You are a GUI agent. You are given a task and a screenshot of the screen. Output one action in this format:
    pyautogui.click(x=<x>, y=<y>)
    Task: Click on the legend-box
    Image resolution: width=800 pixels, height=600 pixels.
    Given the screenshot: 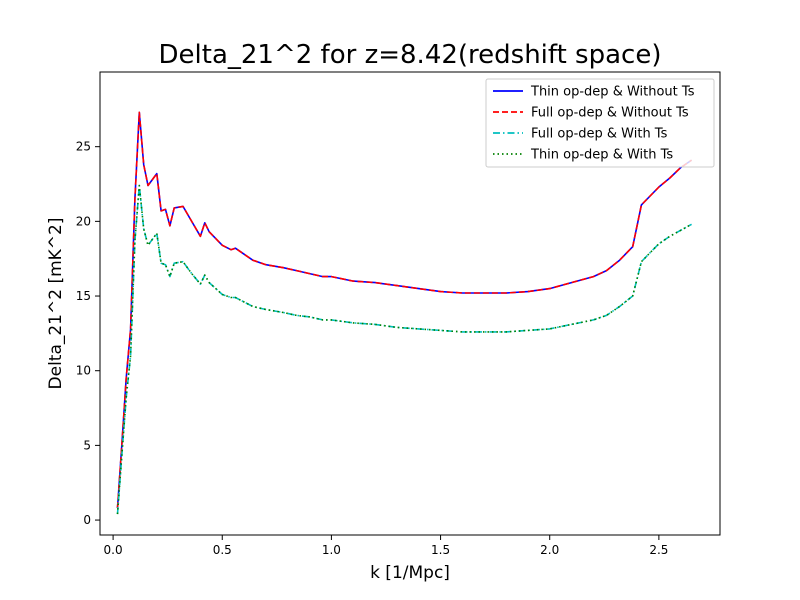 What is the action you would take?
    pyautogui.click(x=600, y=123)
    